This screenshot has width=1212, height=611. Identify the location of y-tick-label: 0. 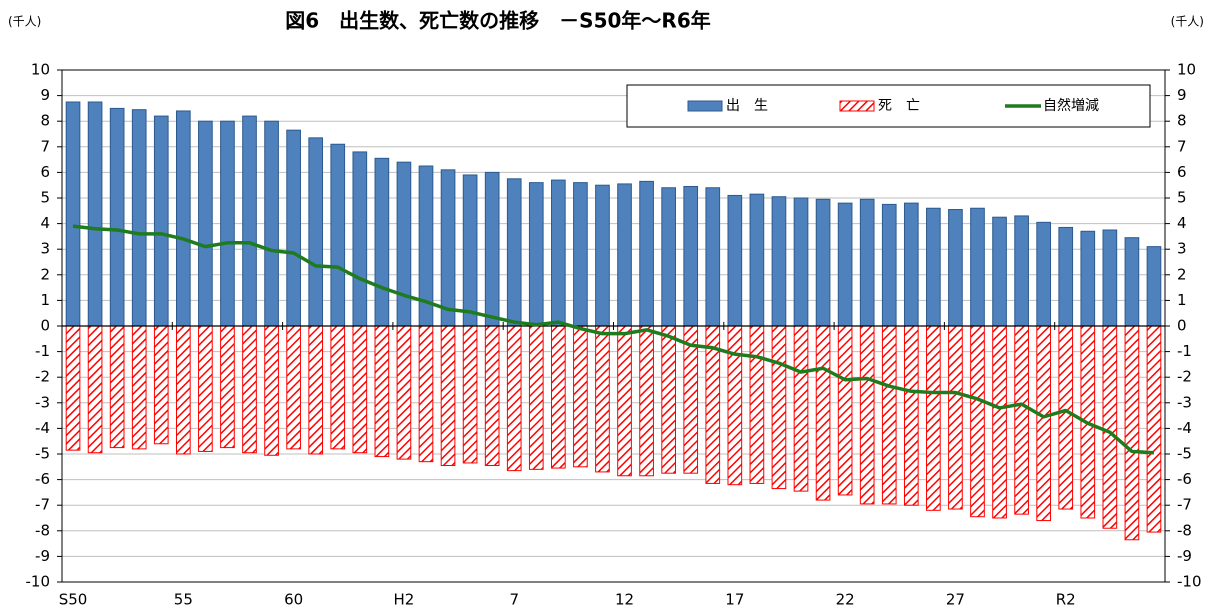
(45, 326).